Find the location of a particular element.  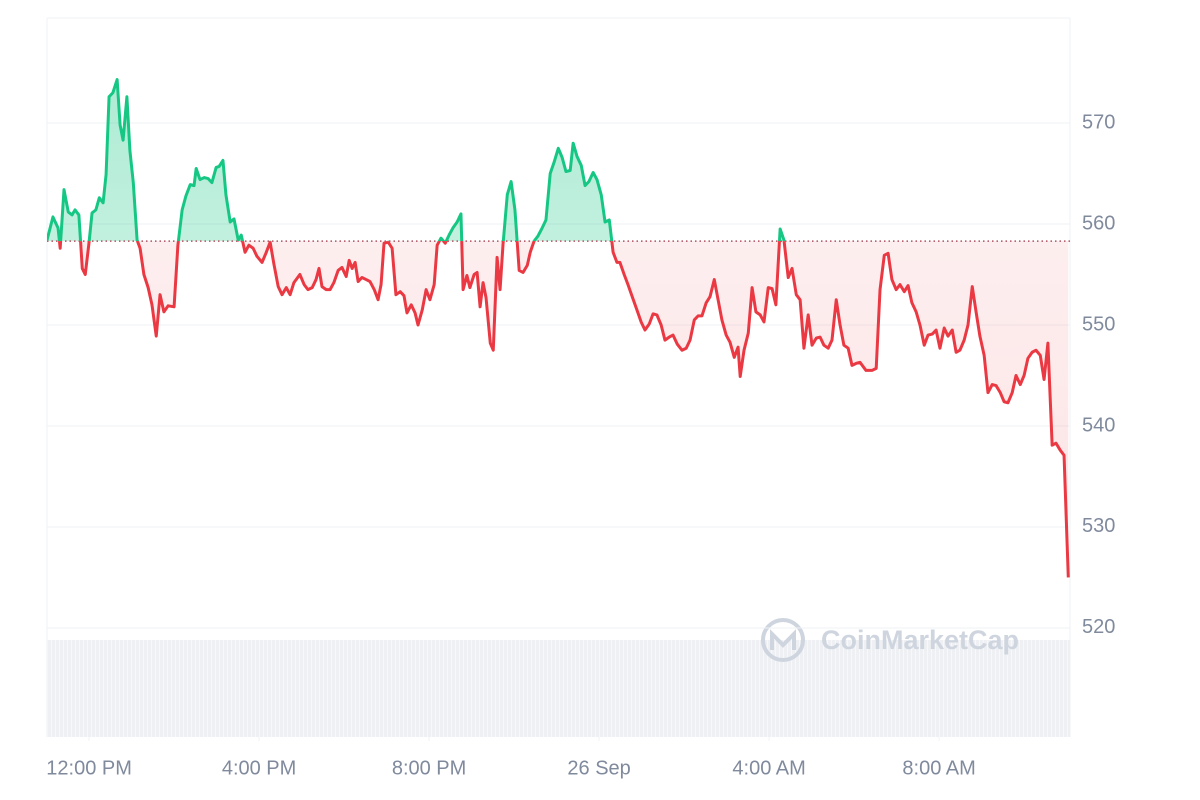

watermark-logo is located at coordinates (783, 640).